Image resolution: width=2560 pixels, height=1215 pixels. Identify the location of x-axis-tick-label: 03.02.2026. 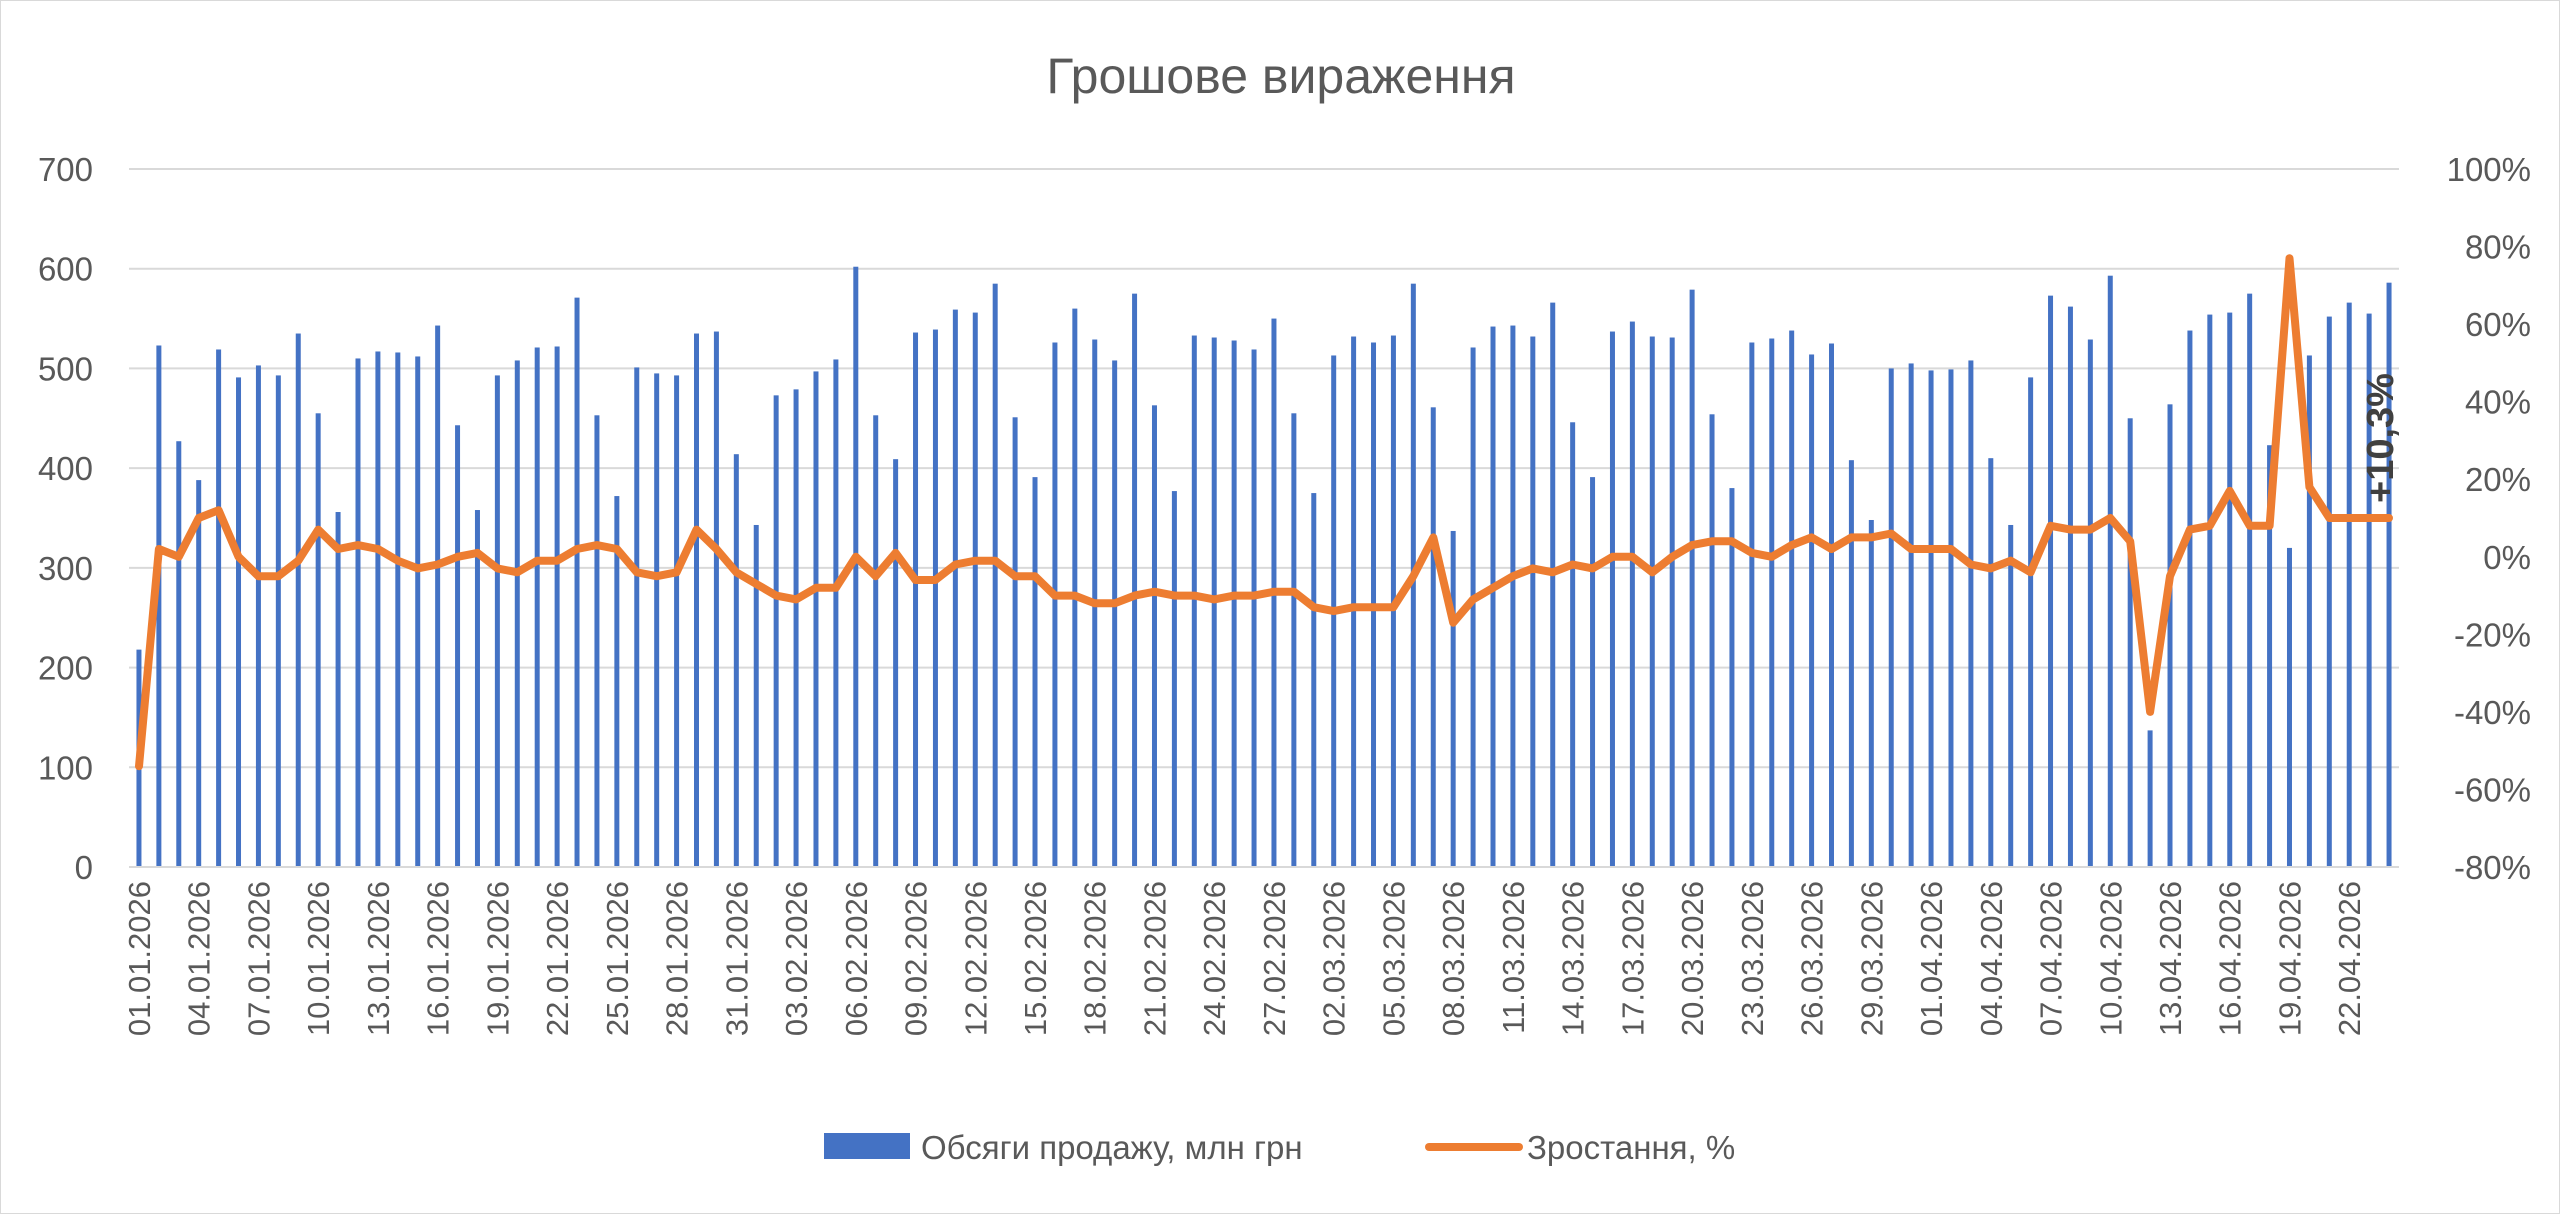
(796, 958).